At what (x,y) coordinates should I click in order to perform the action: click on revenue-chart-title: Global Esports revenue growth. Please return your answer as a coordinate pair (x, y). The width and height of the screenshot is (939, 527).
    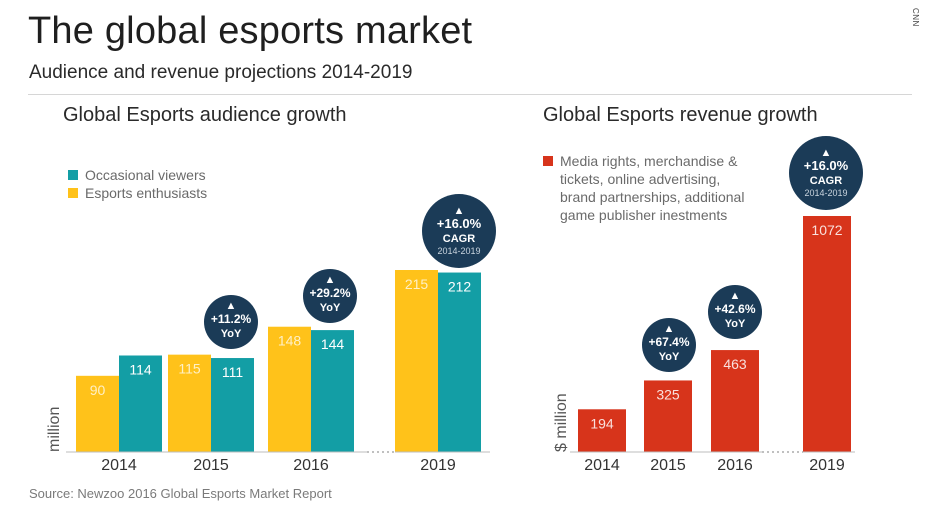
    Looking at the image, I should click on (680, 115).